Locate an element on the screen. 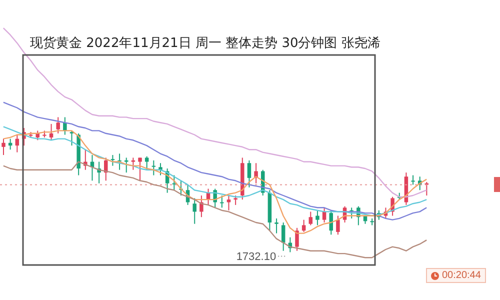 Image resolution: width=500 pixels, height=300 pixels. chart-title: 现货黄金 2022年11月21日 周一 整体走势 30分钟图 张尧浠 is located at coordinates (205, 43).